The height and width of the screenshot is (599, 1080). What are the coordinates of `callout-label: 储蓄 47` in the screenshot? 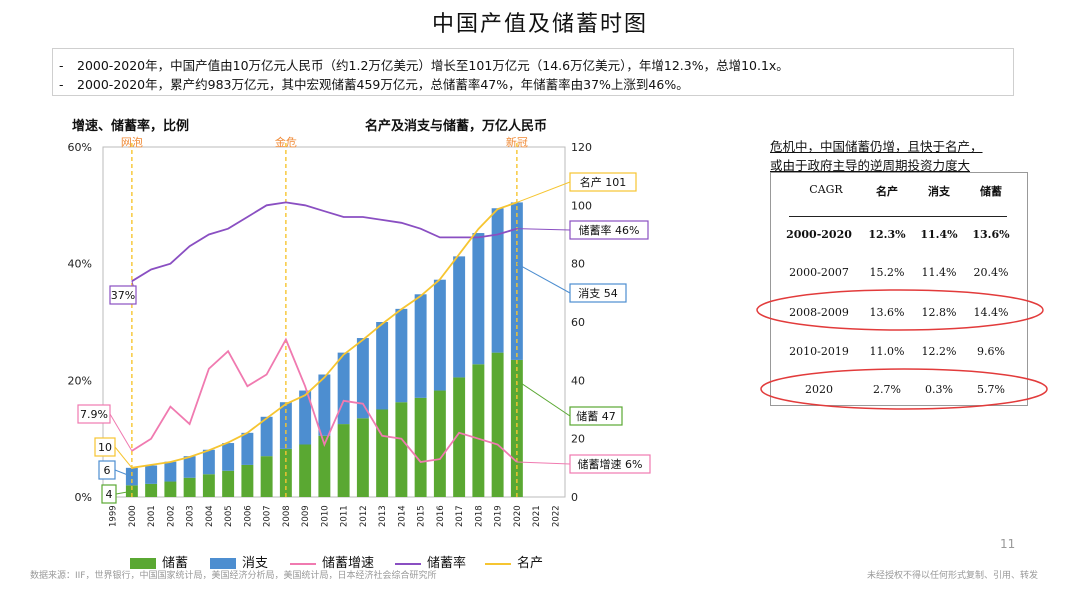 It's located at (596, 416).